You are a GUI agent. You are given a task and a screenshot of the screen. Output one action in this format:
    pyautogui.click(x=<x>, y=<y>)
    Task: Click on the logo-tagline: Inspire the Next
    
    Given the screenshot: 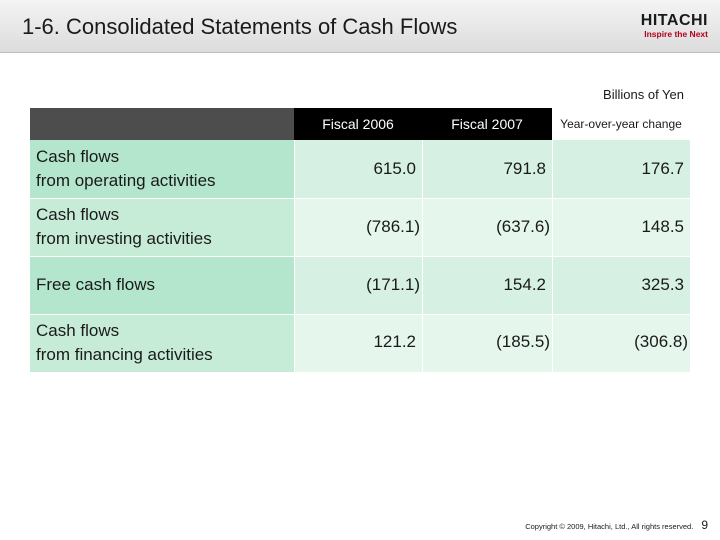 What is the action you would take?
    pyautogui.click(x=676, y=34)
    